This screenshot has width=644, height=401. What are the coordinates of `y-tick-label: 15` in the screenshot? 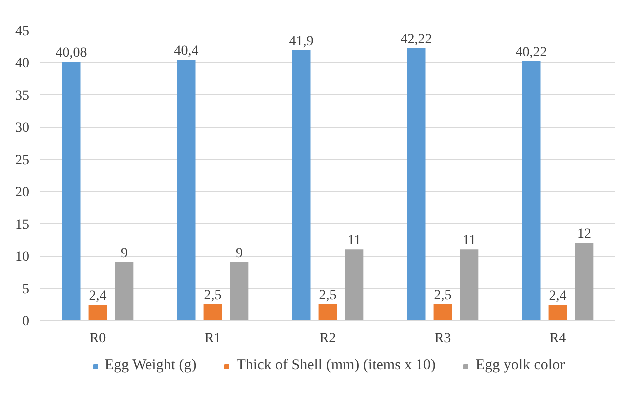 It's located at (23, 225).